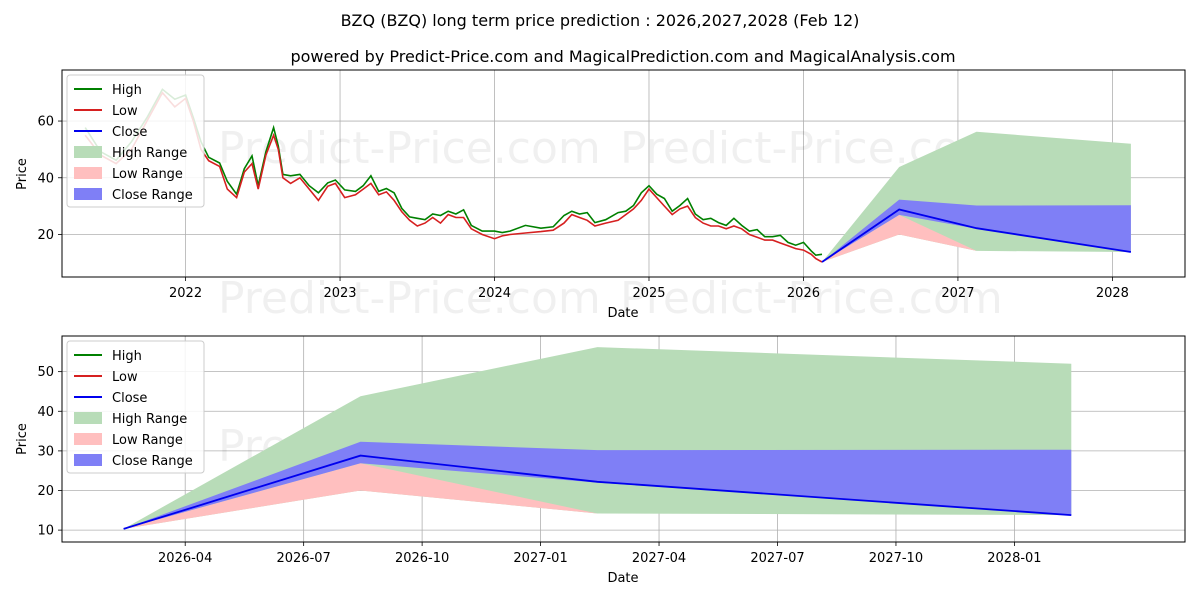 This screenshot has height=600, width=1200. I want to click on bottom-xlabel: Date, so click(622, 578).